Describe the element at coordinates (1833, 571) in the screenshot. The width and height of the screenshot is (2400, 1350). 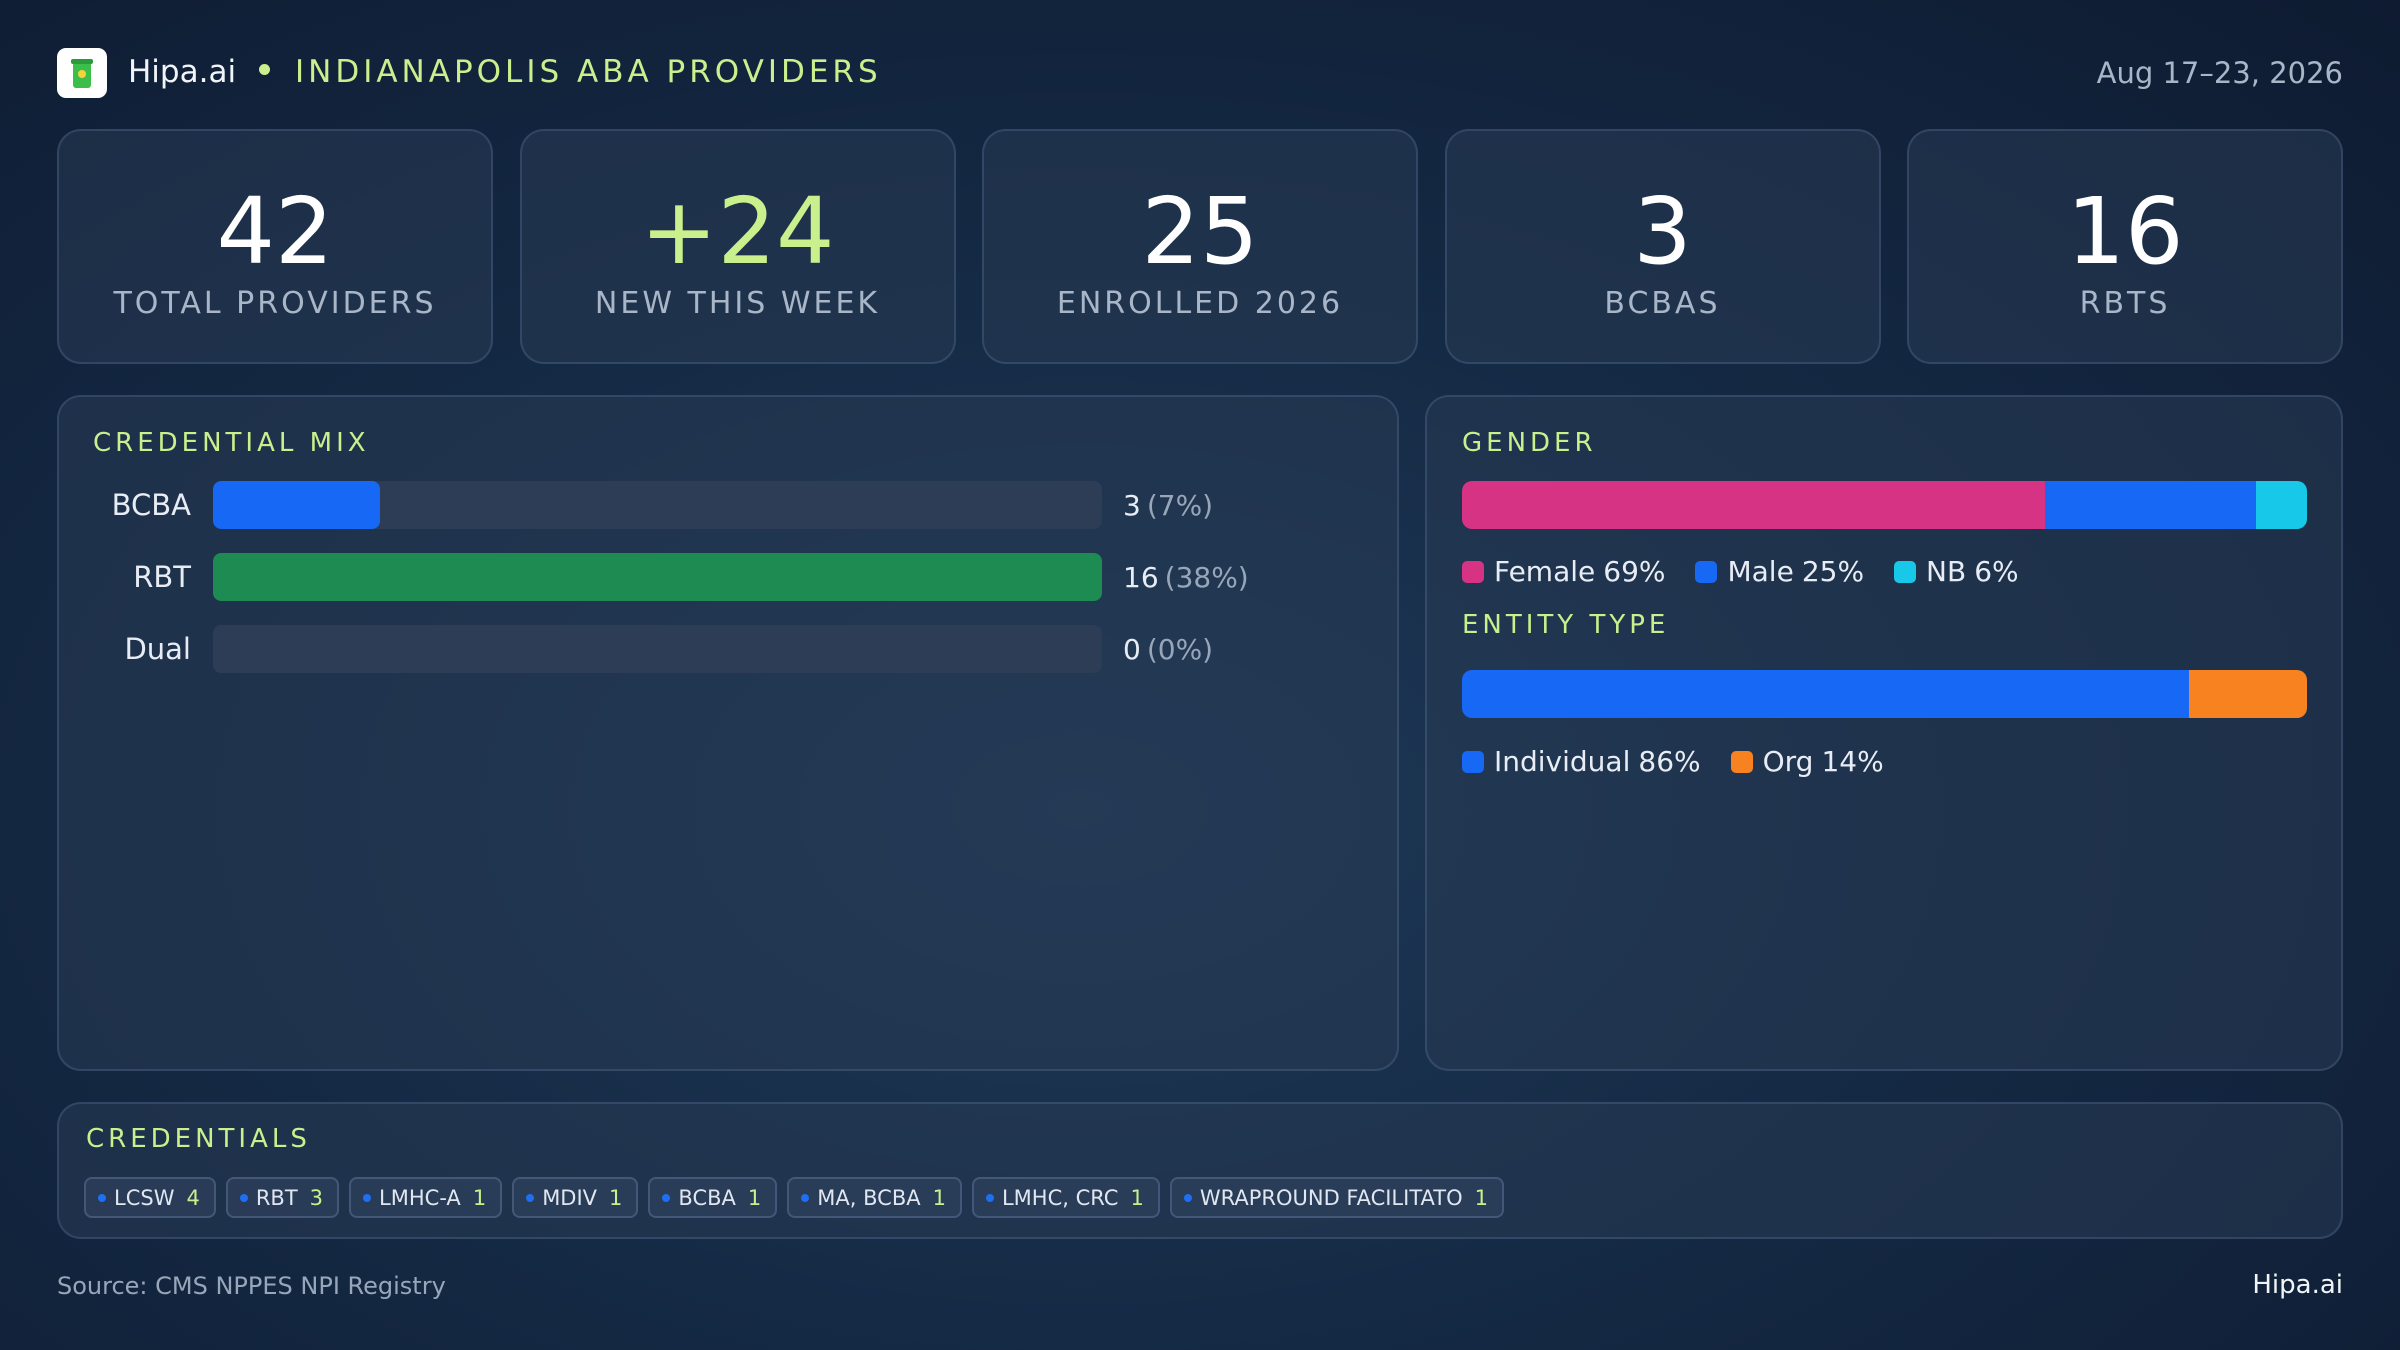
I see `legend-value: 25%` at that location.